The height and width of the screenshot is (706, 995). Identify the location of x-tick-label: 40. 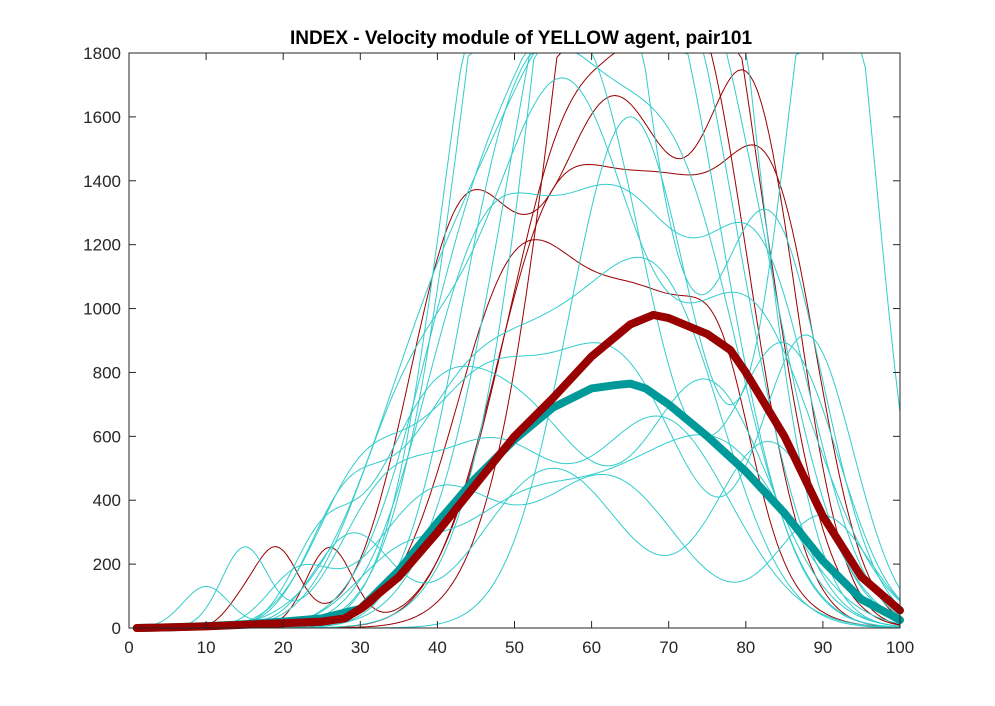
(437, 647).